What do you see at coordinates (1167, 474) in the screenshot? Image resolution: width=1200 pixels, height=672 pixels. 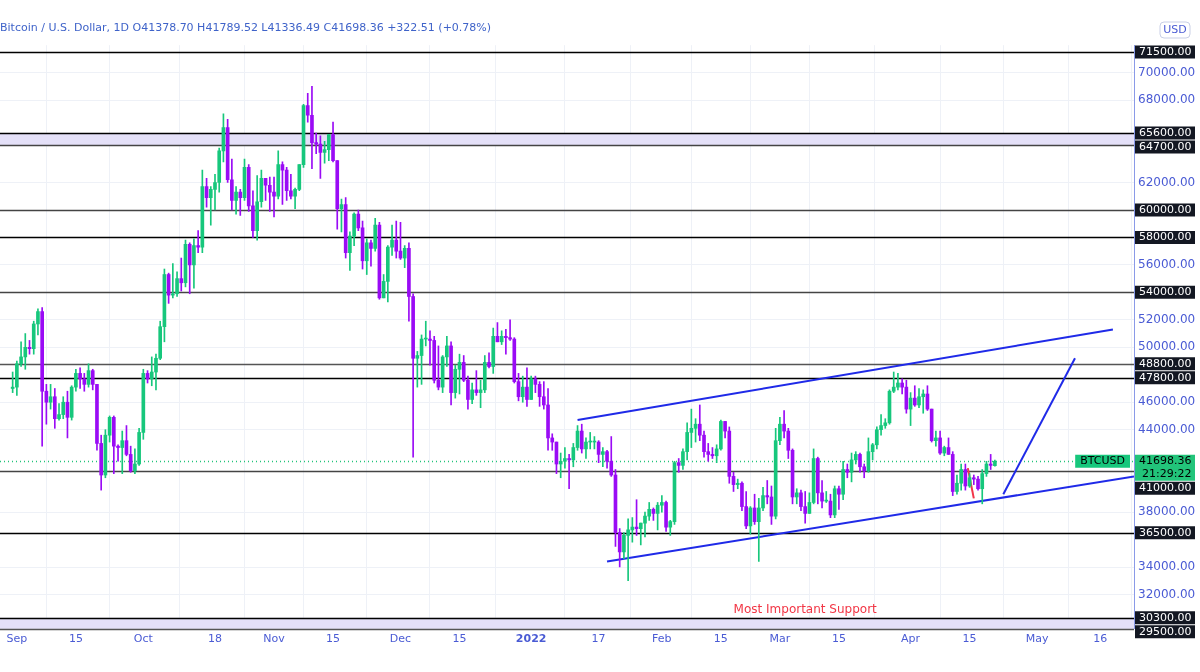 I see `text: 21:29:22` at bounding box center [1167, 474].